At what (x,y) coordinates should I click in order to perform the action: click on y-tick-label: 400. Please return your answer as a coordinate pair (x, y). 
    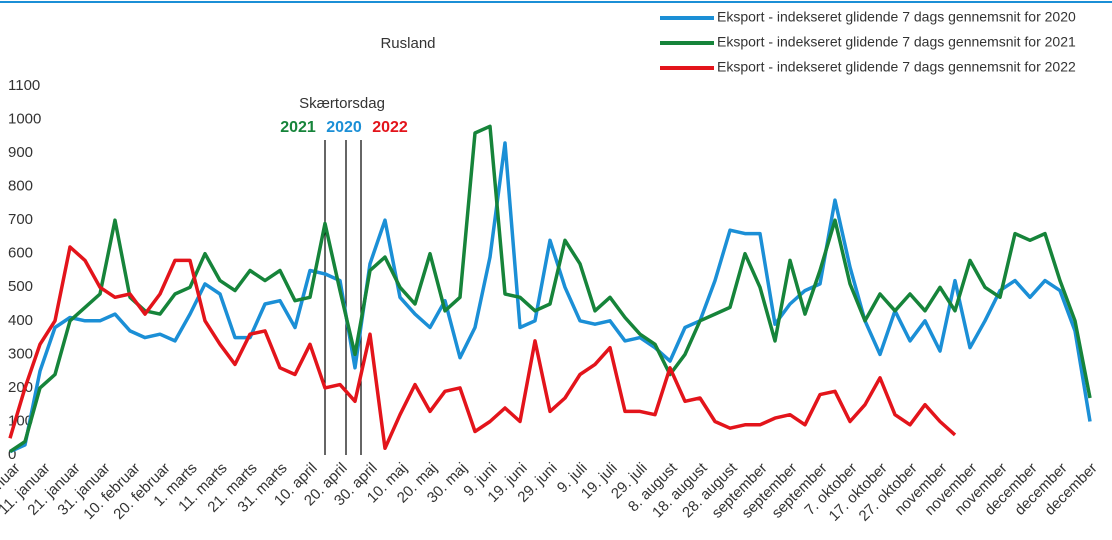
    Looking at the image, I should click on (20, 320).